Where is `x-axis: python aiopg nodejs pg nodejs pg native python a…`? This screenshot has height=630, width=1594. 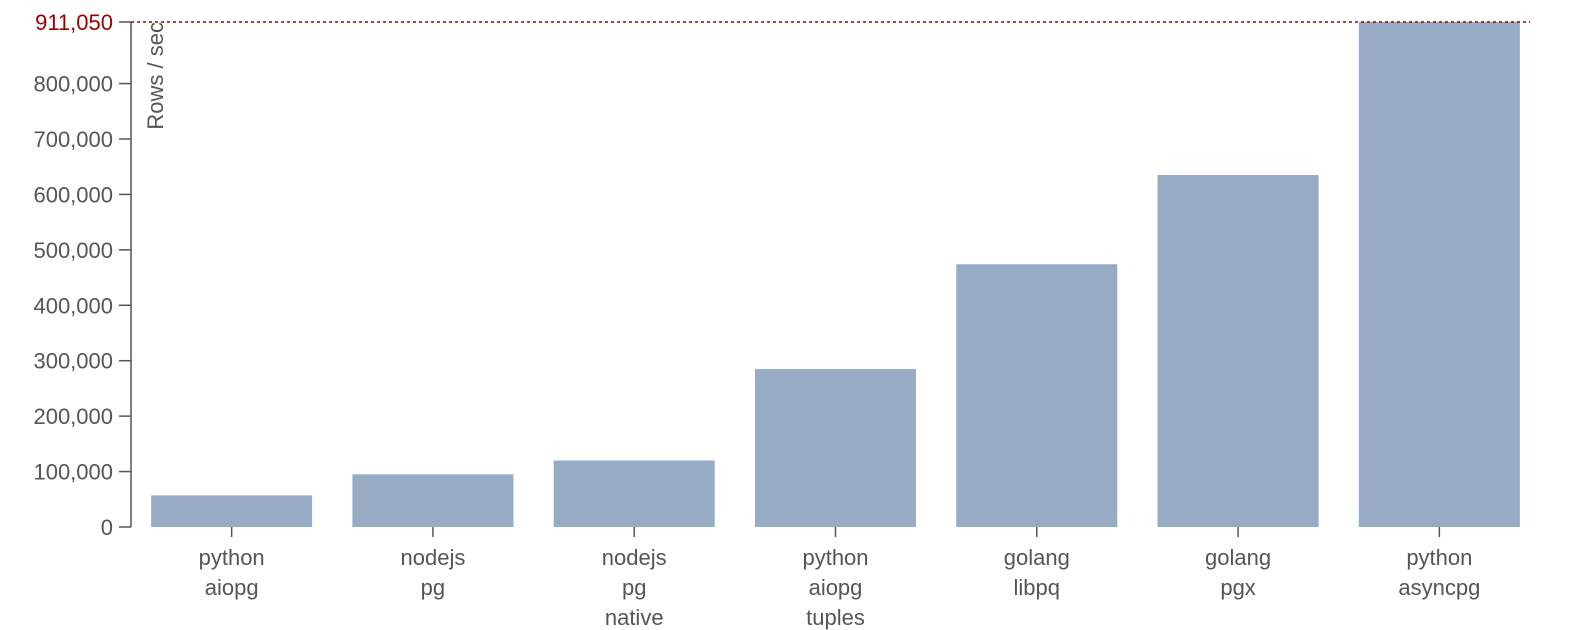 x-axis: python aiopg nodejs pg nodejs pg native python a… is located at coordinates (839, 578).